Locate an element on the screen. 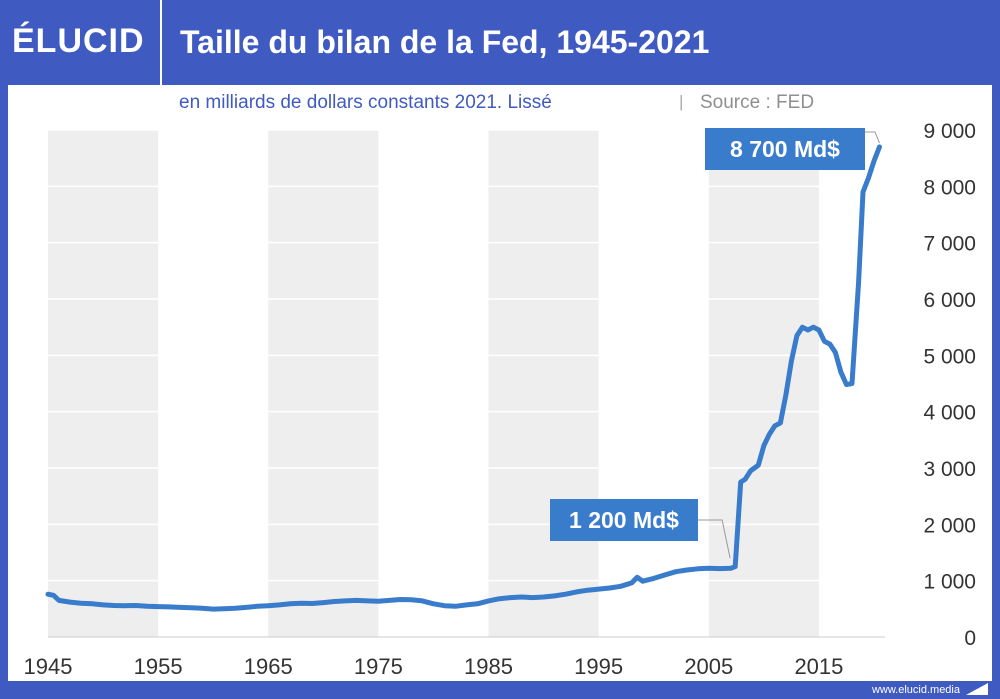 The image size is (1000, 699). subtitle-source: Source : FED is located at coordinates (757, 102).